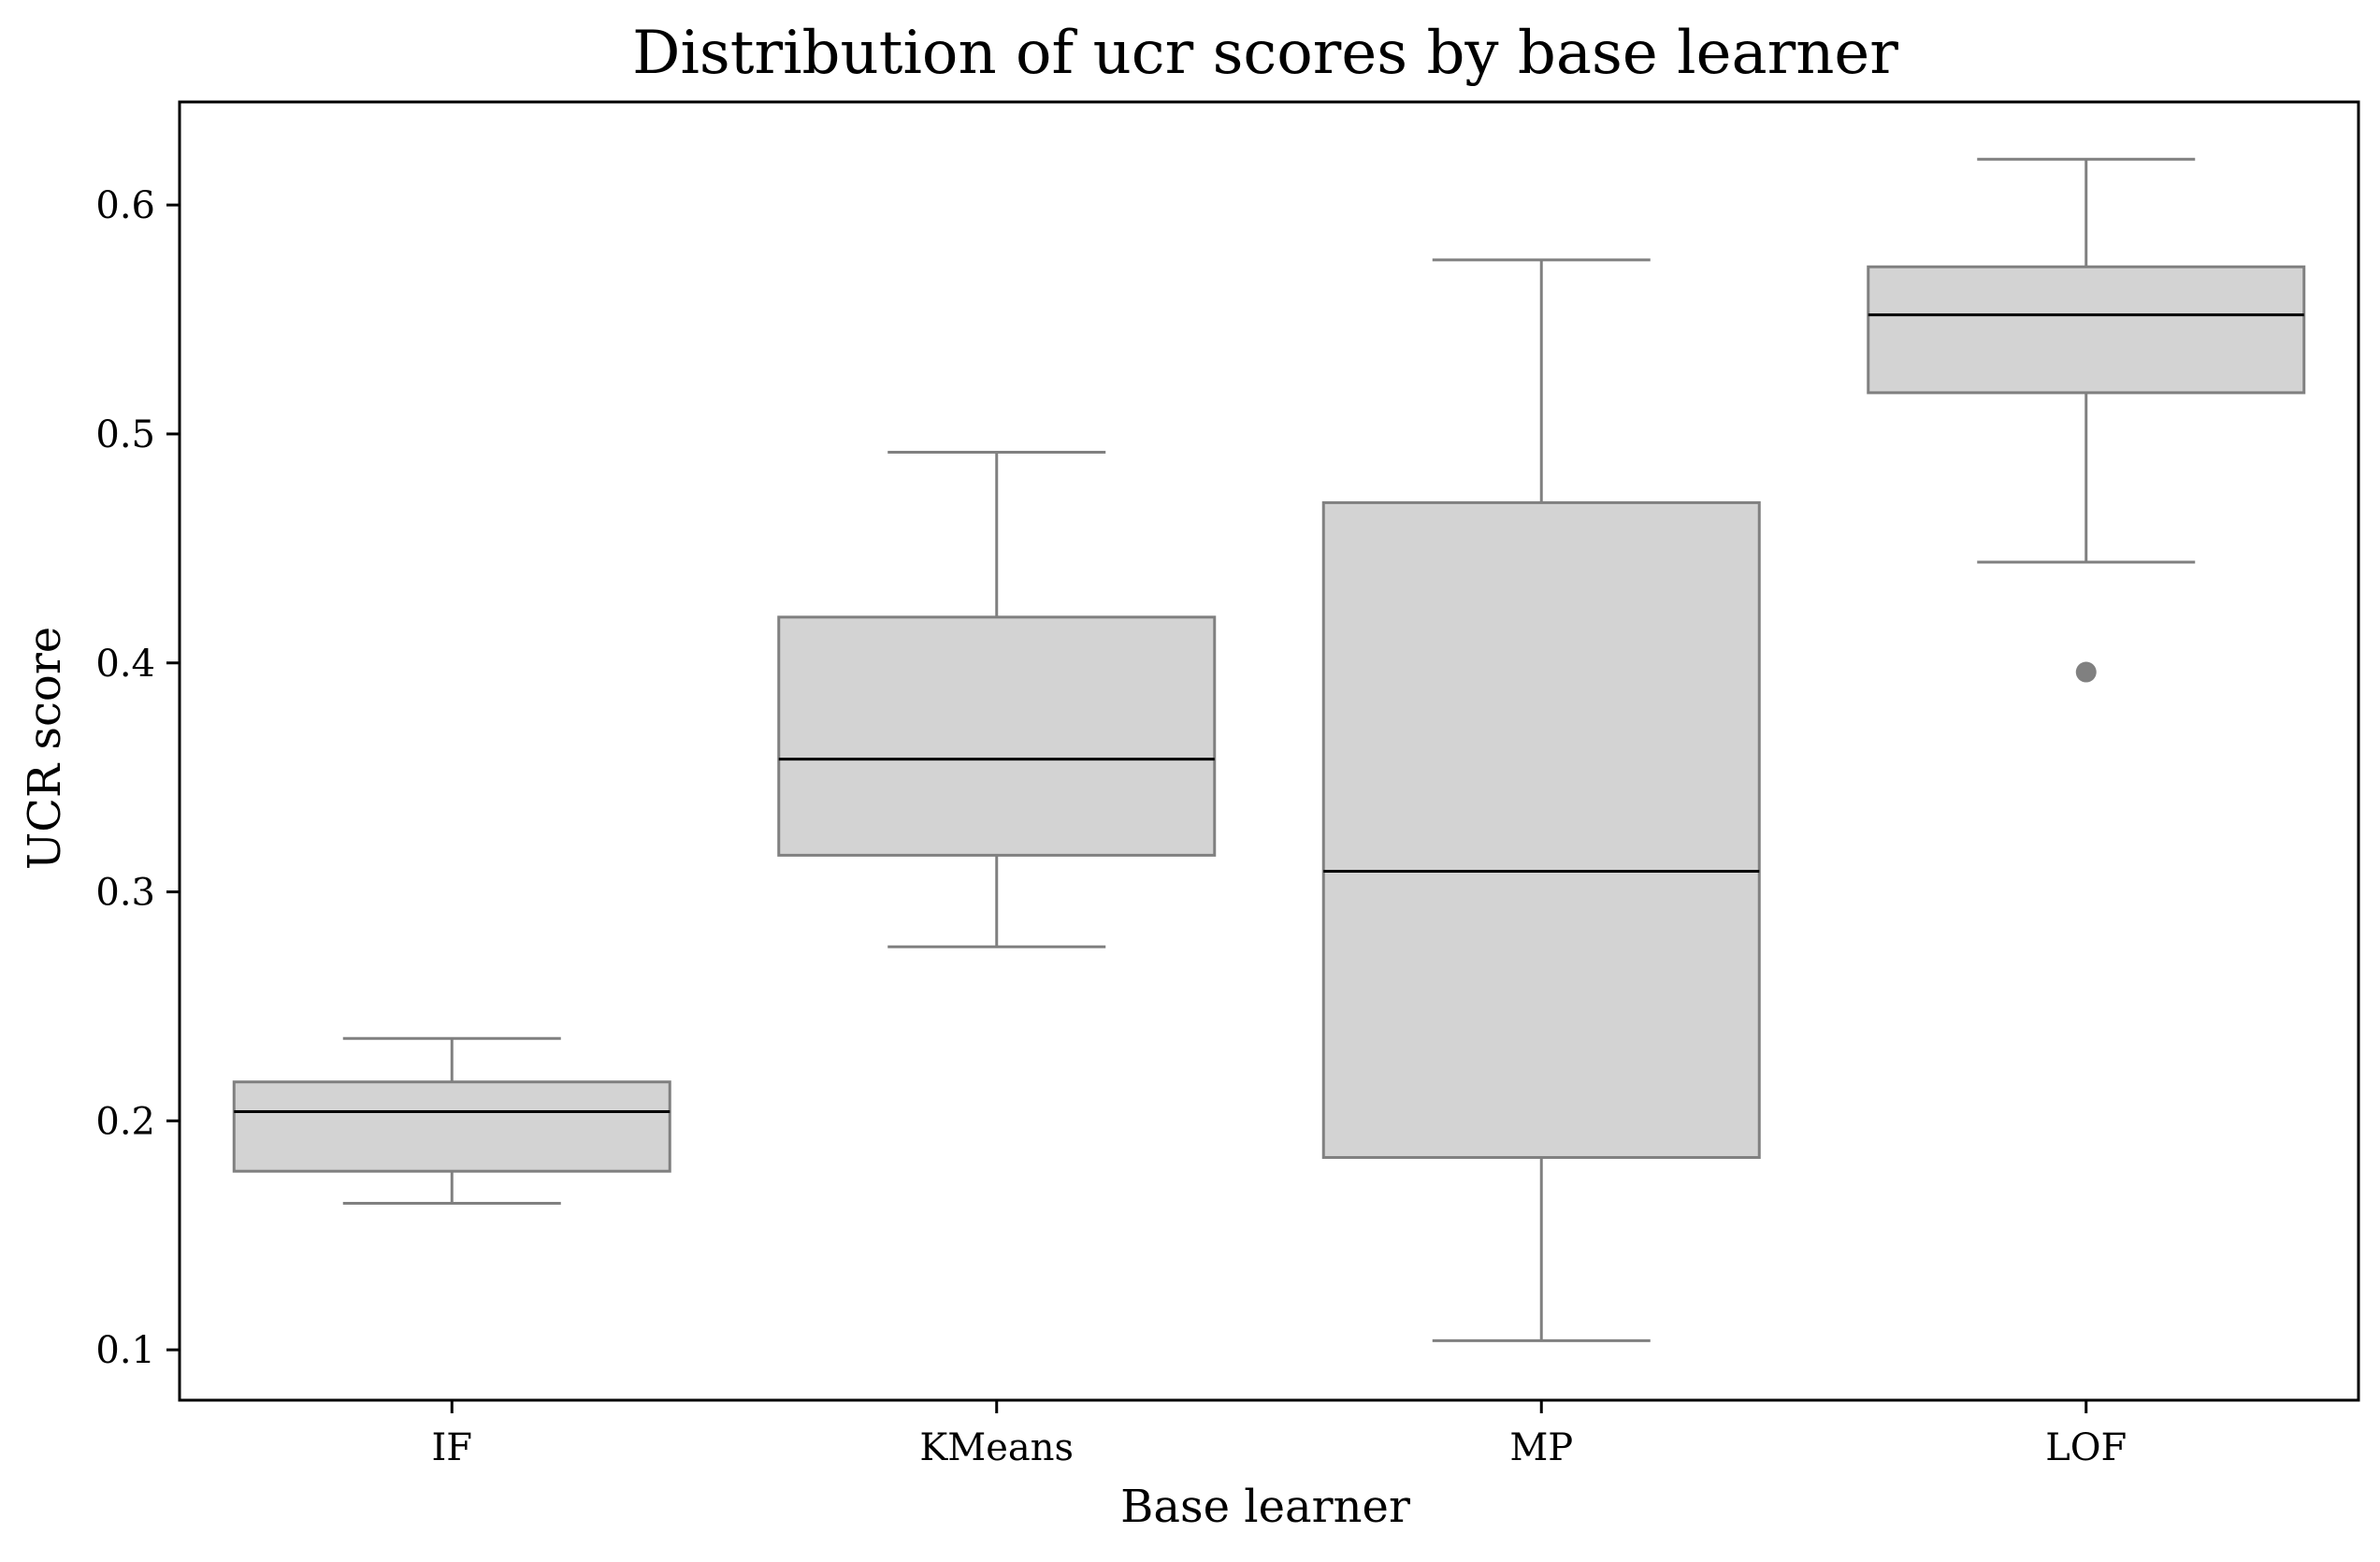 This screenshot has width=2380, height=1562. What do you see at coordinates (125, 664) in the screenshot?
I see `y-tick-label: 0.4` at bounding box center [125, 664].